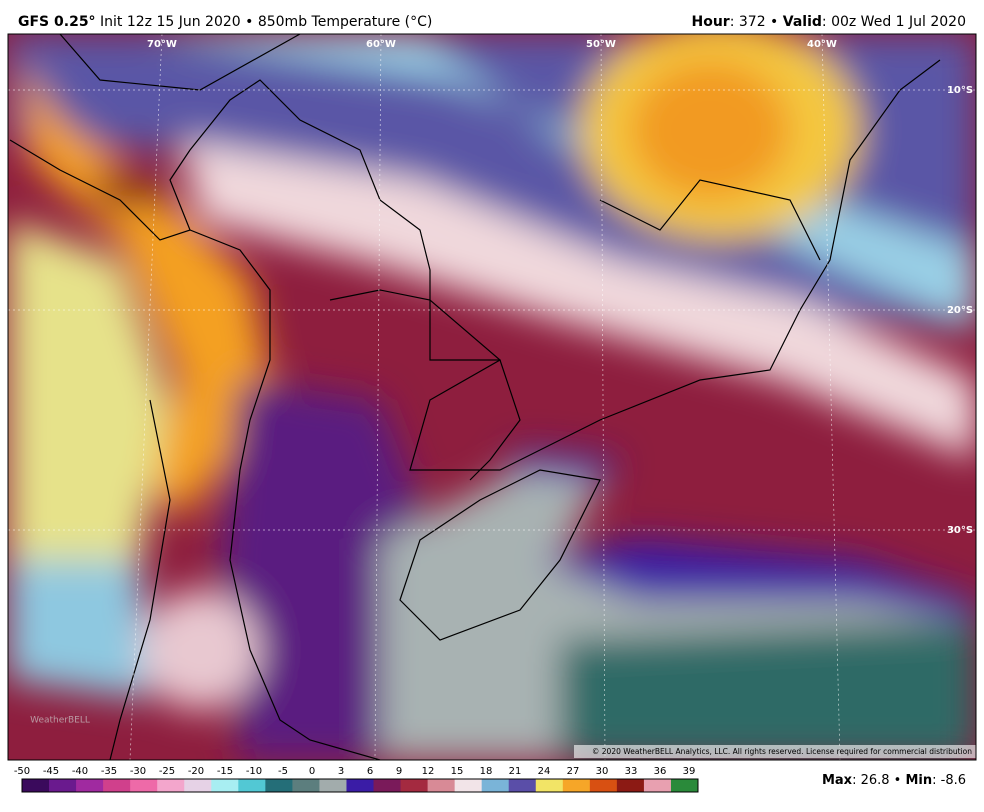  Describe the element at coordinates (486, 771) in the screenshot. I see `colorbar-label: 18` at that location.